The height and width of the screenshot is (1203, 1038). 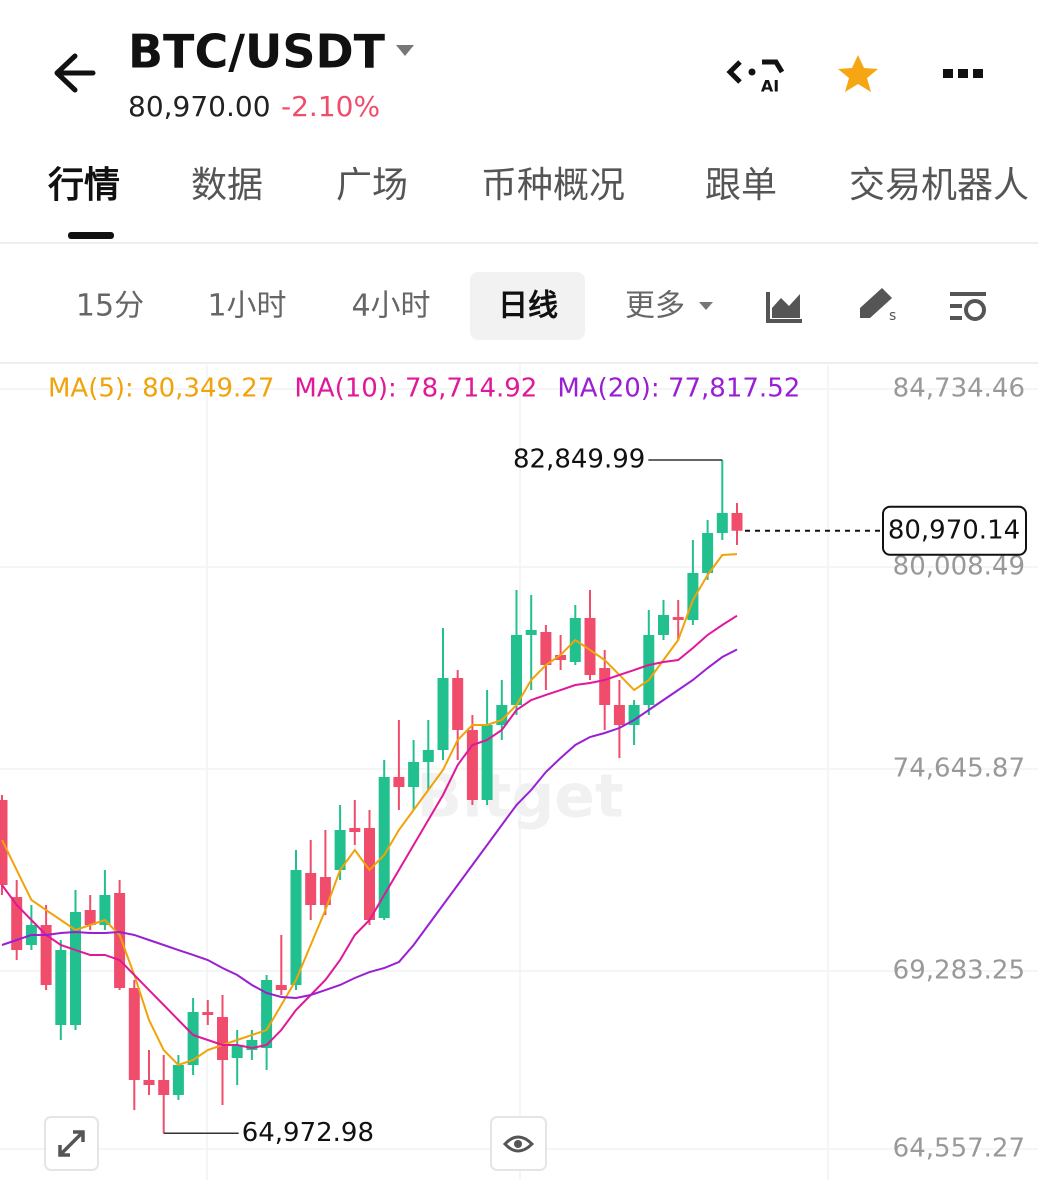 I want to click on svg-text: s, so click(x=892, y=316).